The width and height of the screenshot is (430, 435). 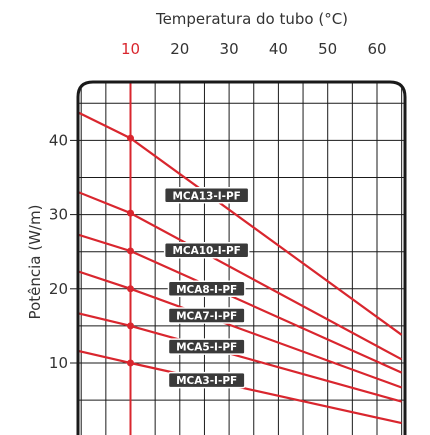 What do you see at coordinates (58, 363) in the screenshot?
I see `y-tick-label: 10` at bounding box center [58, 363].